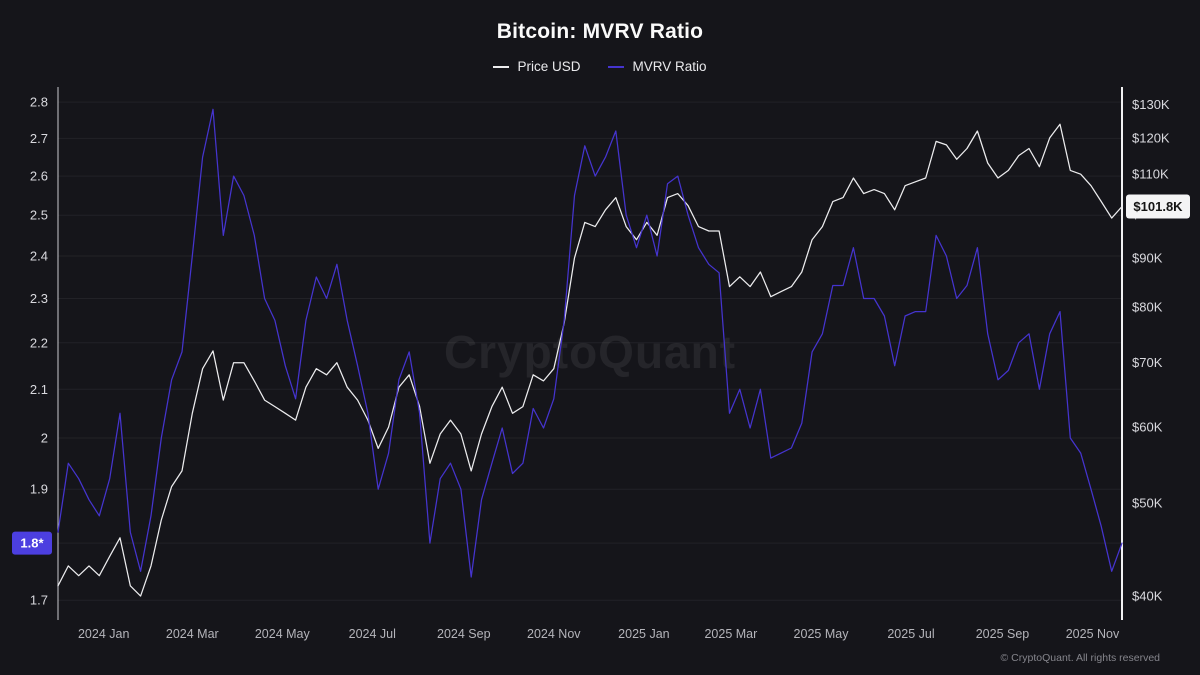 The image size is (1200, 675). Describe the element at coordinates (600, 31) in the screenshot. I see `chart-title: Bitcoin: MVRV Ratio` at that location.